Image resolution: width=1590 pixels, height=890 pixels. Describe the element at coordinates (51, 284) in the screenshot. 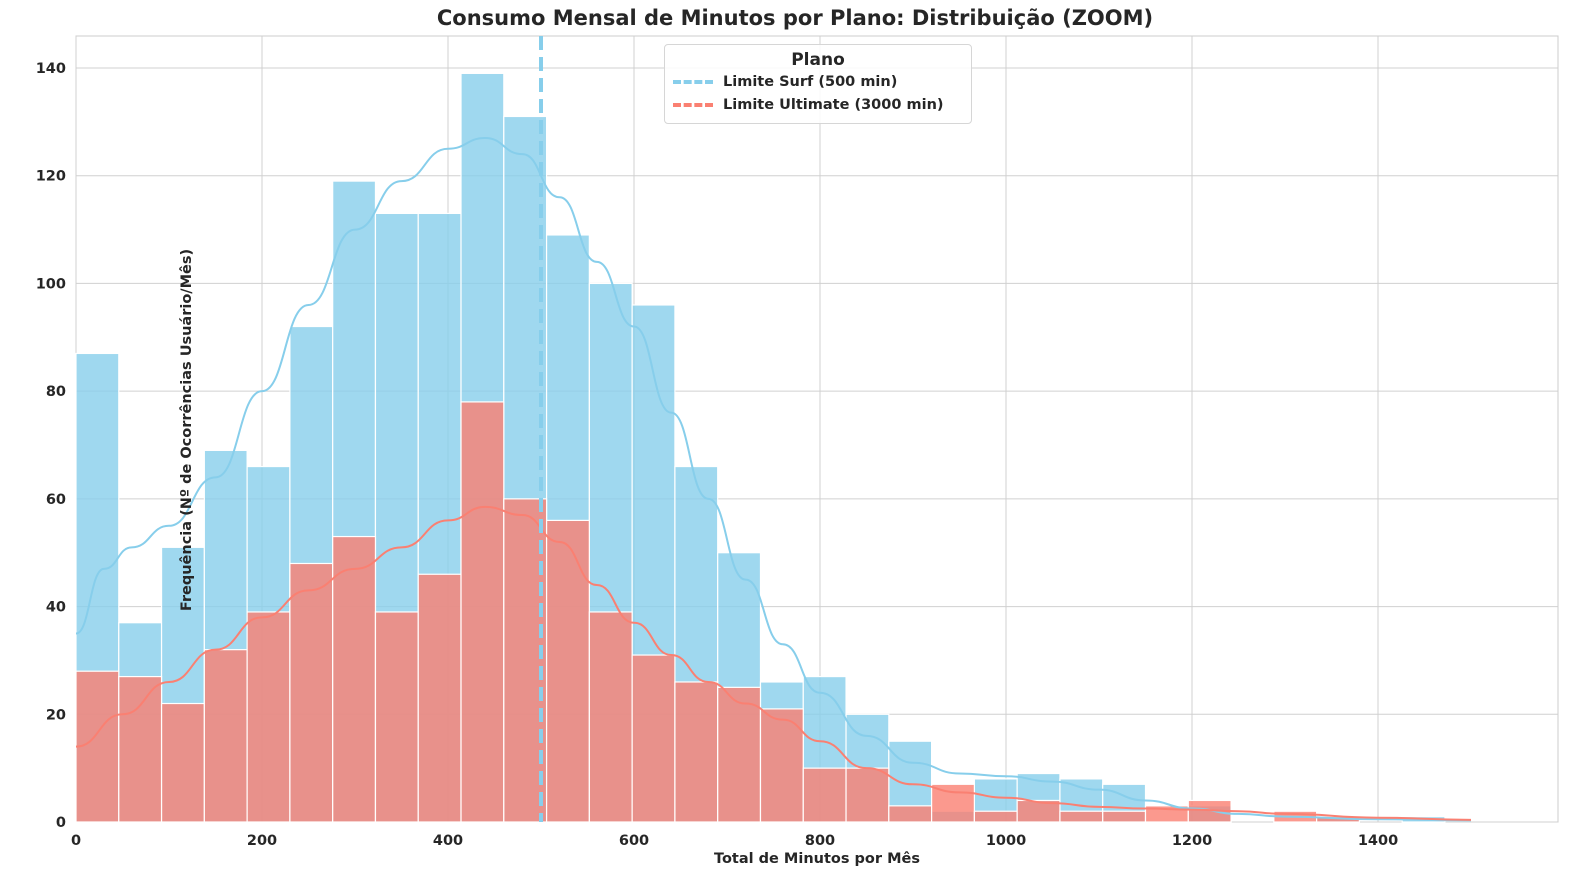

I see `y-tick-label: 100` at that location.